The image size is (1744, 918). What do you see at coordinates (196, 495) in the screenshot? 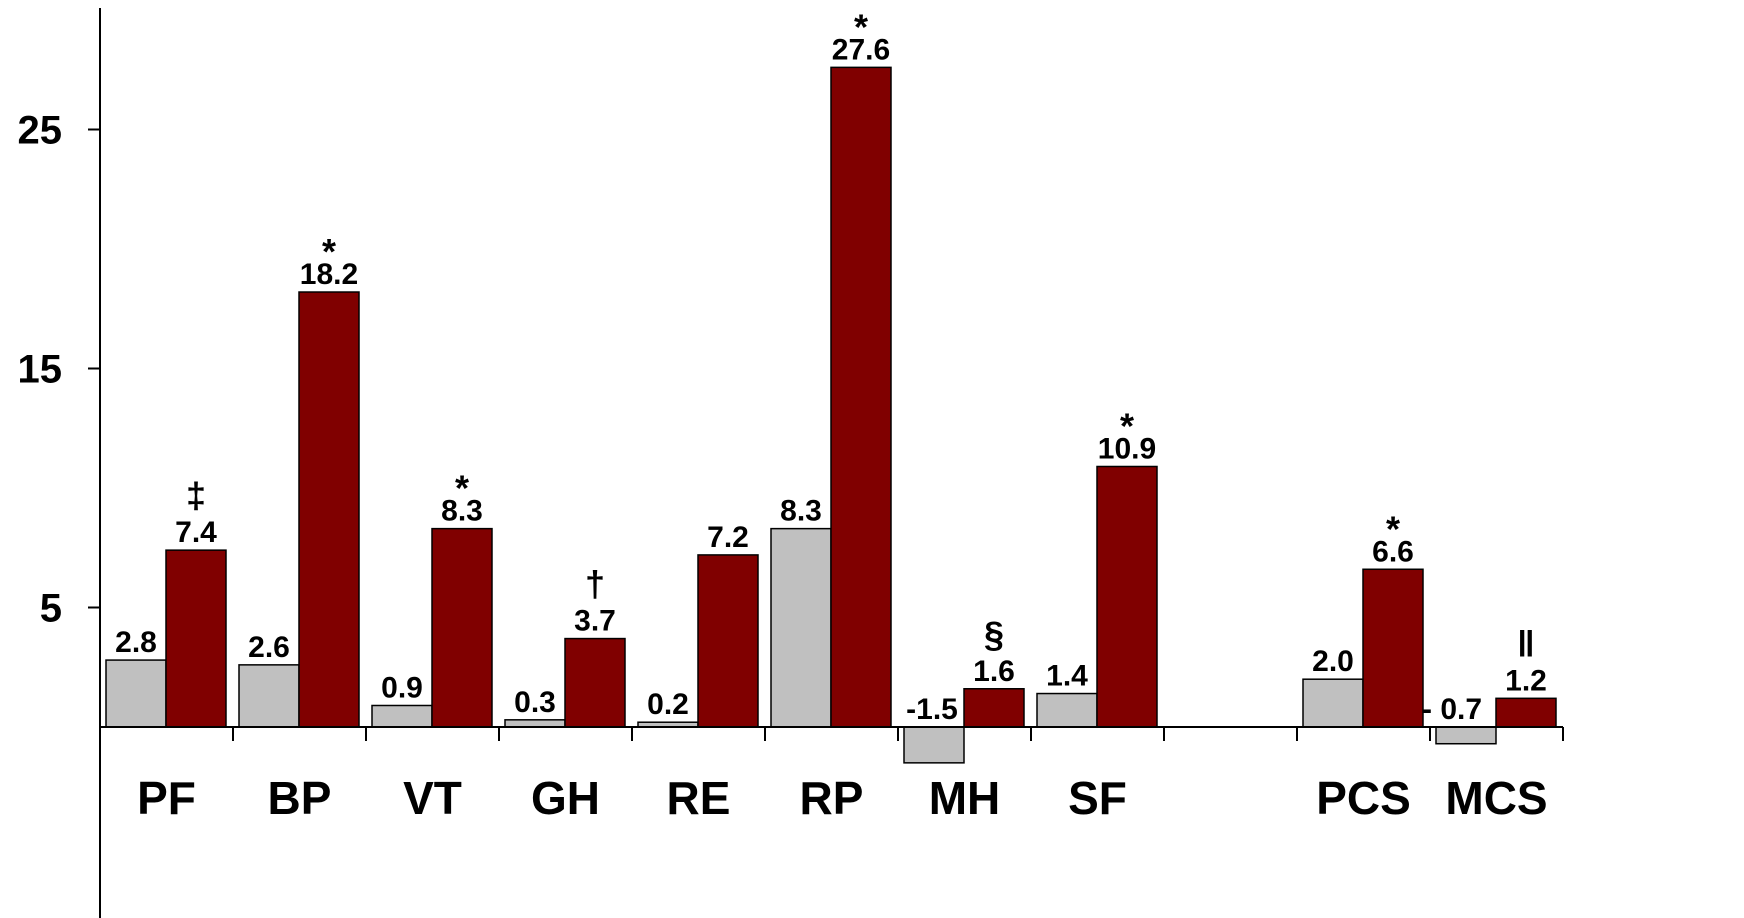
I see `significance-marker: ‡` at bounding box center [196, 495].